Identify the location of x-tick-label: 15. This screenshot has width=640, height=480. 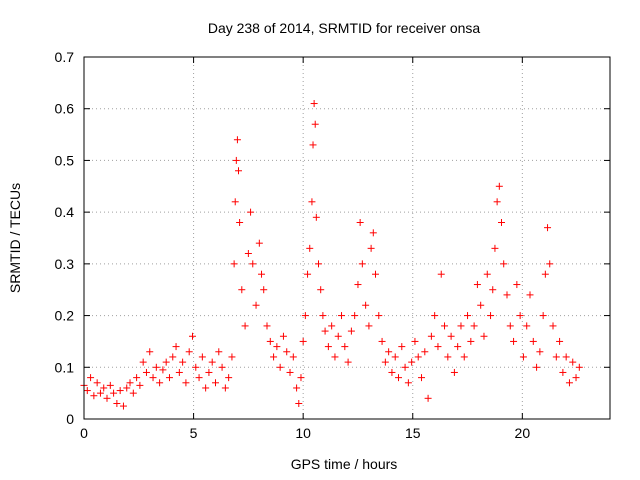
(413, 433).